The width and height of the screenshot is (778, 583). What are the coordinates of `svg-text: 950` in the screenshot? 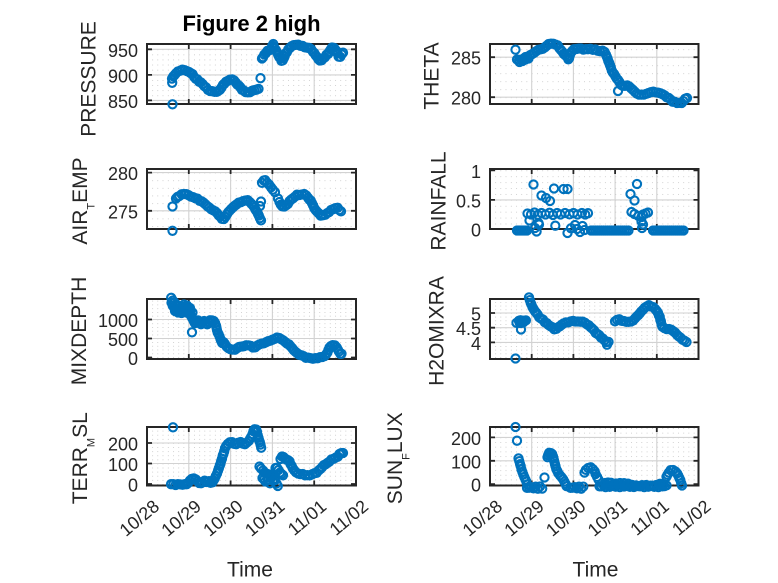 It's located at (123, 51).